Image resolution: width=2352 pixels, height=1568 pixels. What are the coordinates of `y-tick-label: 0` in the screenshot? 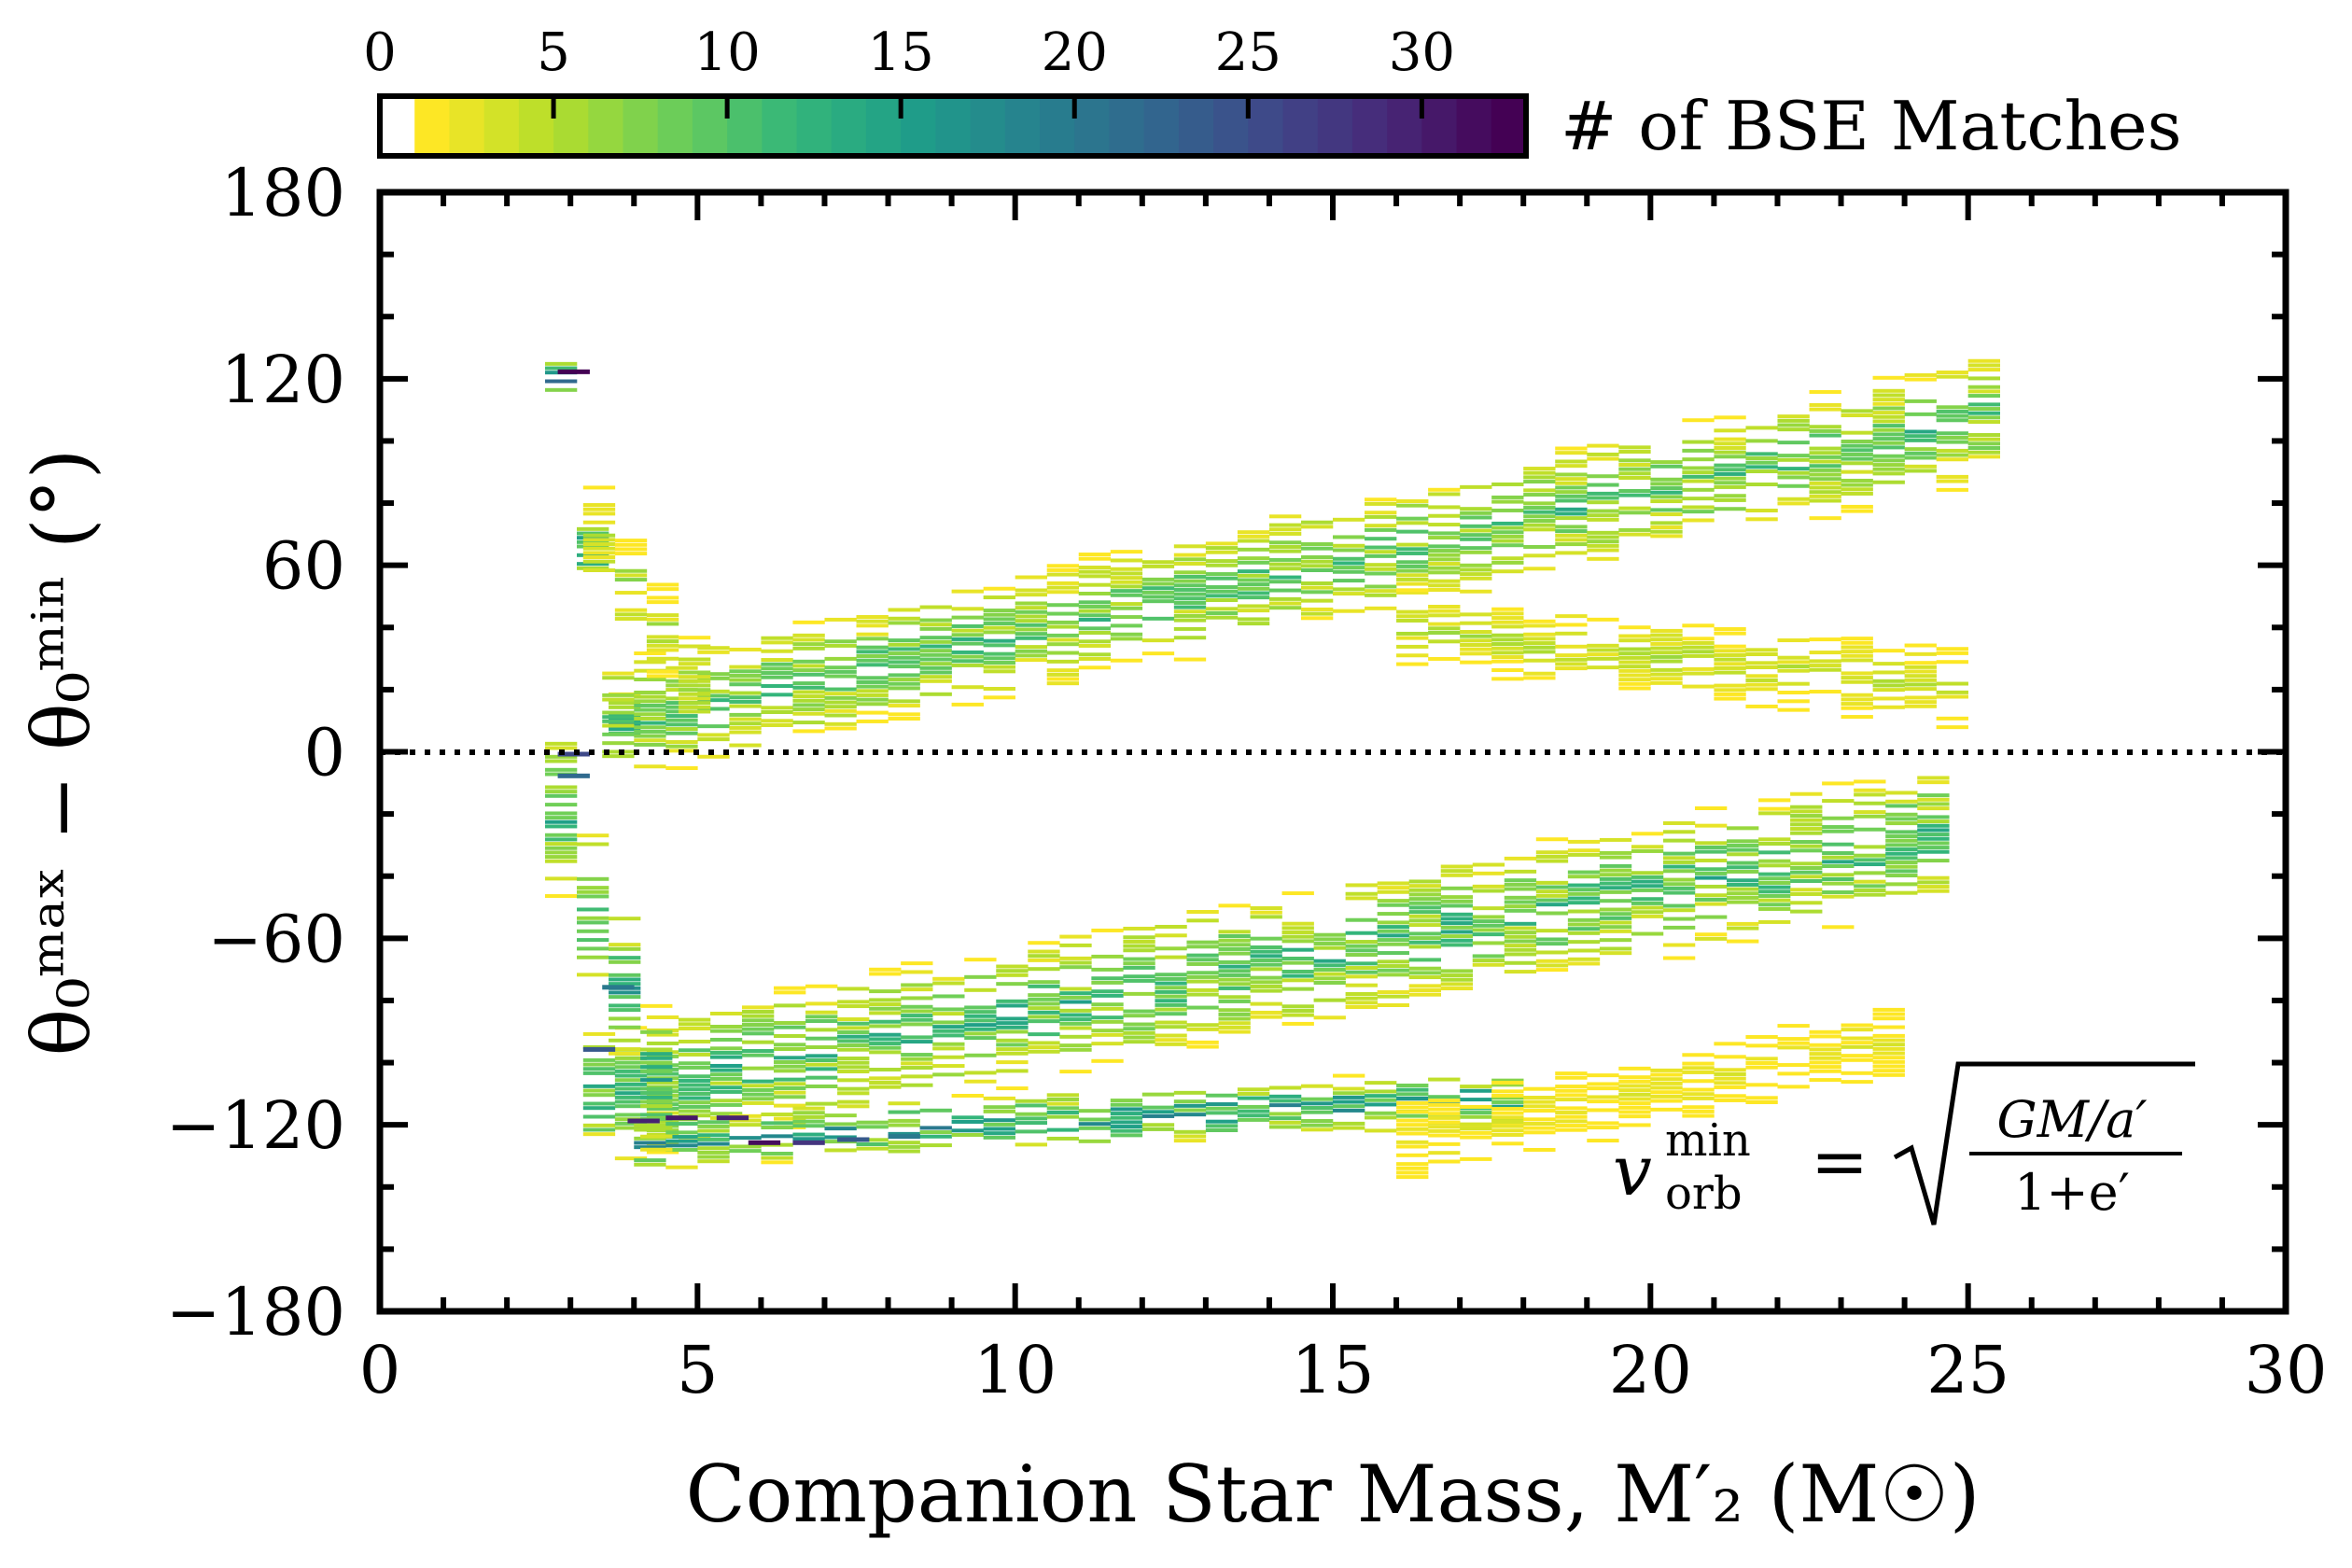 It's located at (324, 753).